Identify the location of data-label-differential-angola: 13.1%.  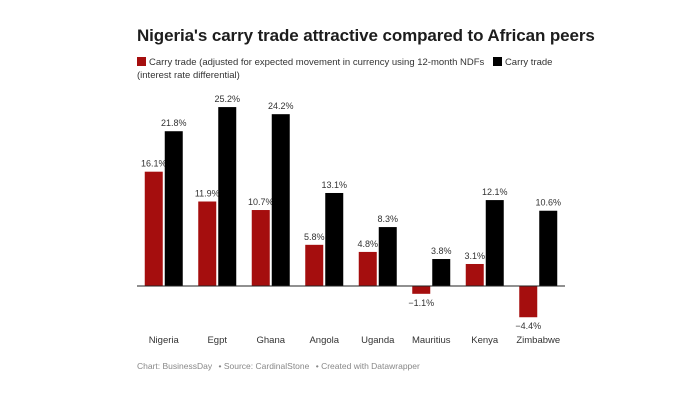
(334, 185).